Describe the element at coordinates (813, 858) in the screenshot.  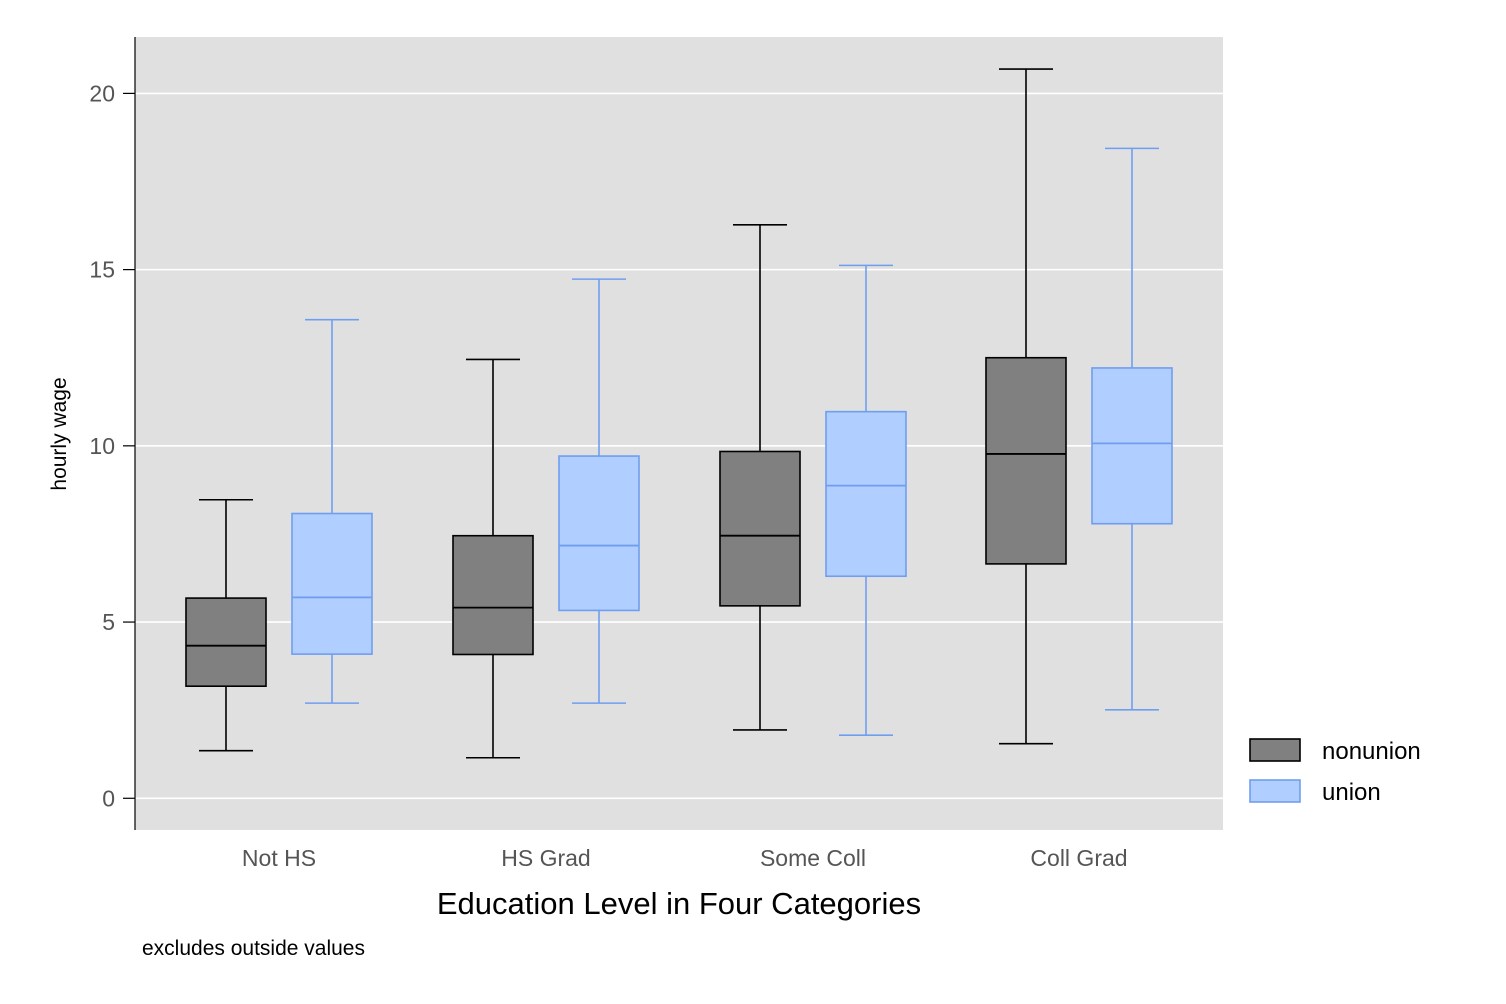
I see `x-tick-label: Some Coll` at that location.